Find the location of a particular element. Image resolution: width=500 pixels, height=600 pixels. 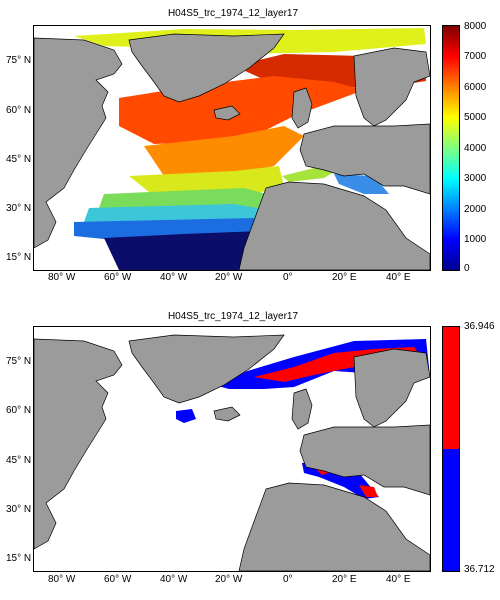

colorbar-tick: 3000 is located at coordinates (475, 178).